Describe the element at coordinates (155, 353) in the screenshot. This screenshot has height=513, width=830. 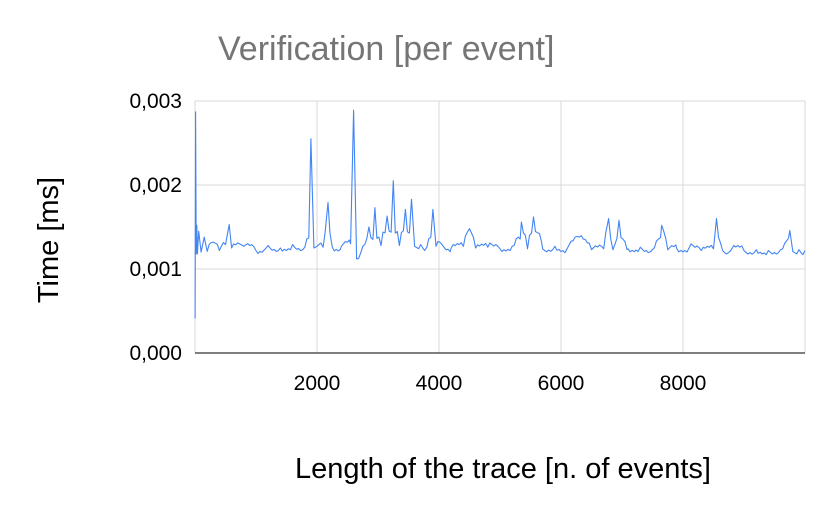
I see `y-tick-label-0: 0,000` at that location.